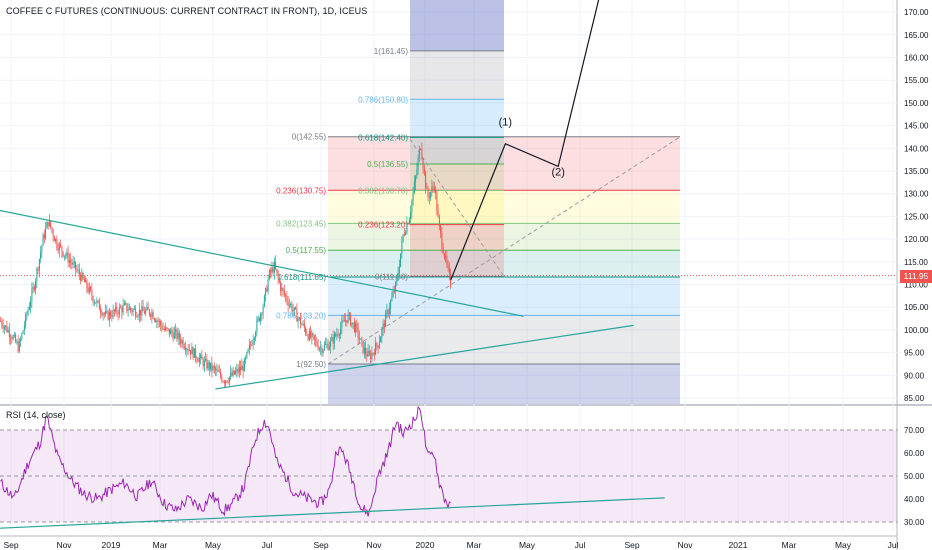 Image resolution: width=932 pixels, height=550 pixels. I want to click on y-tick-label: 140.00, so click(916, 148).